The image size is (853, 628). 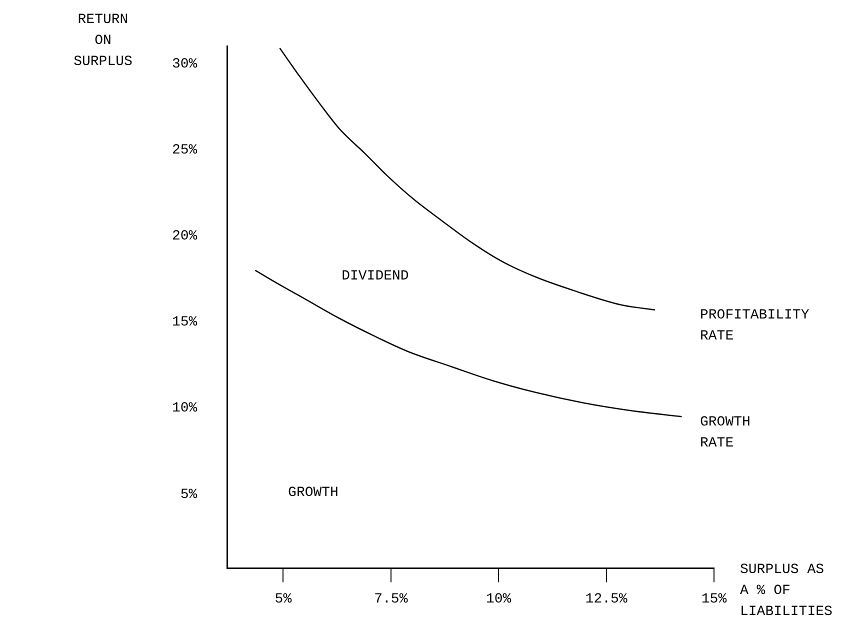 What do you see at coordinates (391, 599) in the screenshot?
I see `x-tick-label: 7.5%` at bounding box center [391, 599].